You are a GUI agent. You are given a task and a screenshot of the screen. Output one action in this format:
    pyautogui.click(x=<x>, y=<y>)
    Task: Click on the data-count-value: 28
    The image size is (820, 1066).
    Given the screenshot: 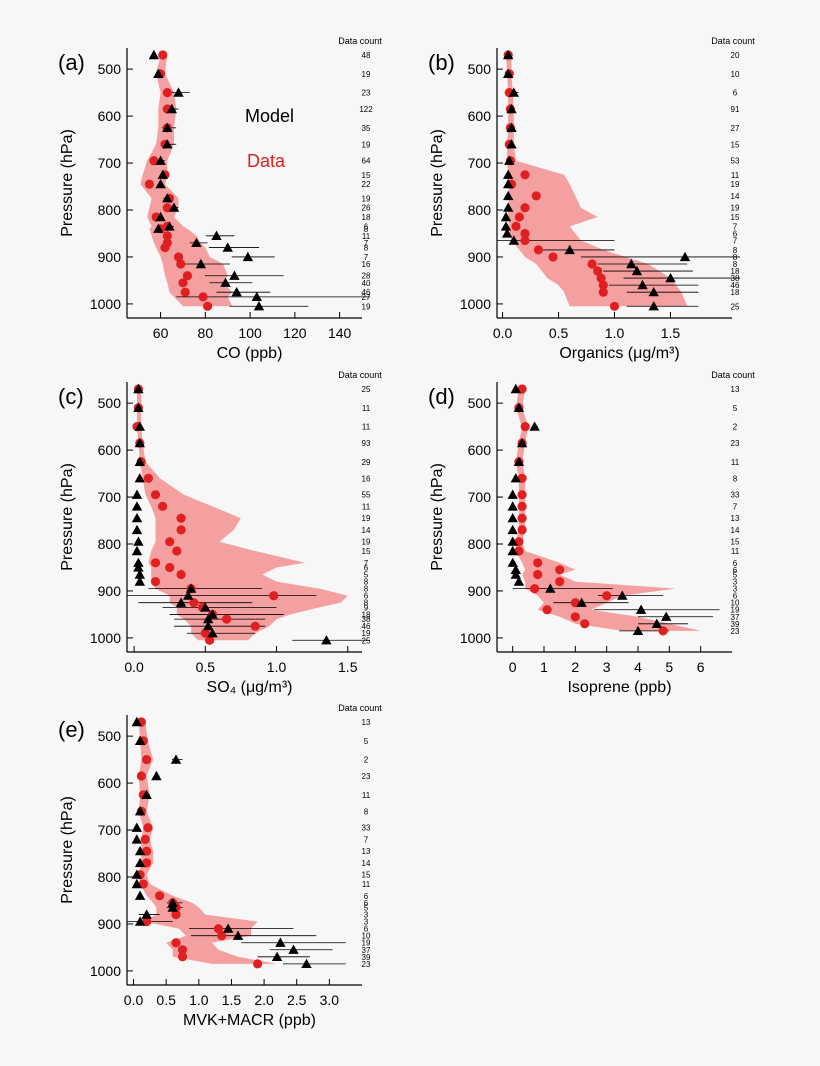 What is the action you would take?
    pyautogui.click(x=366, y=276)
    